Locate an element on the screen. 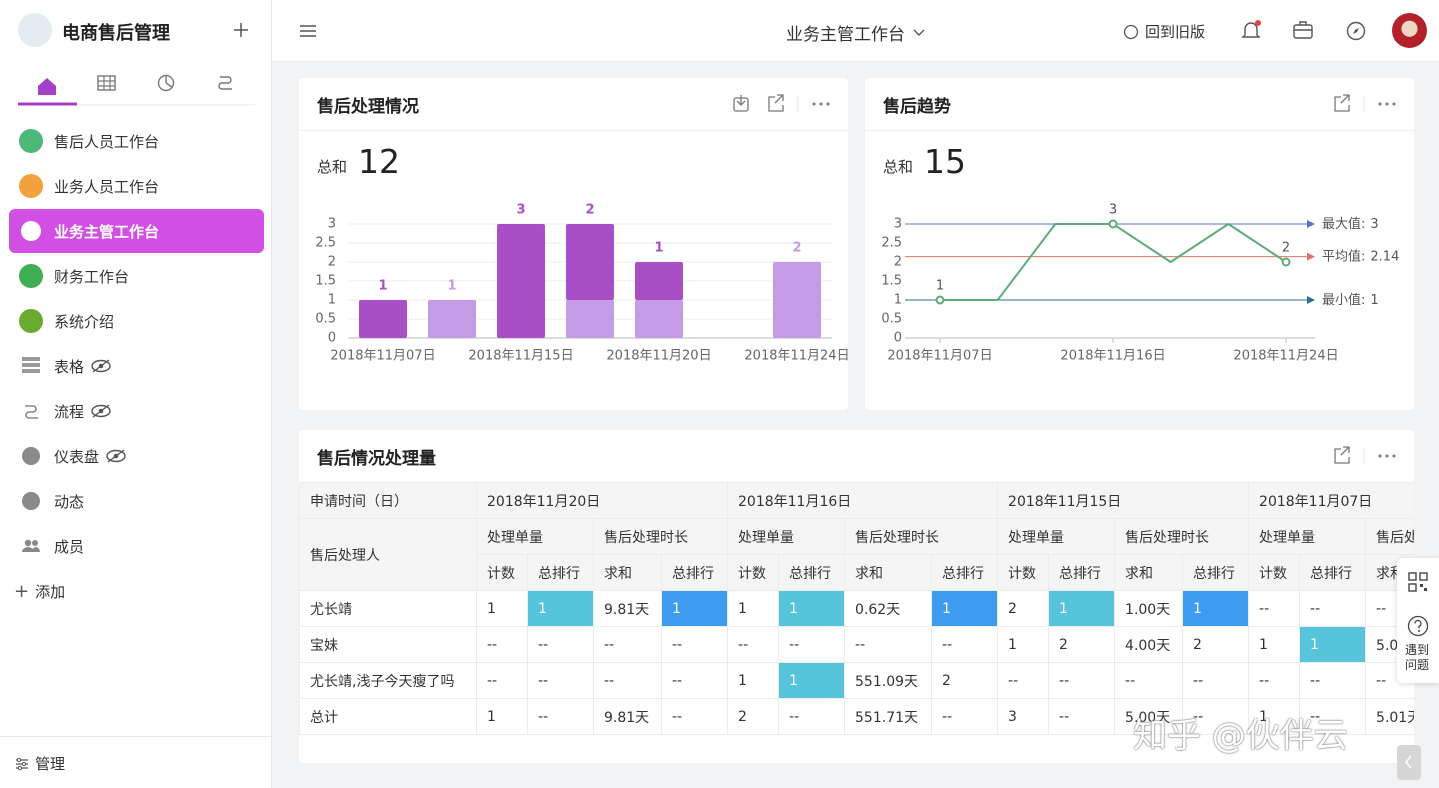 Image resolution: width=1439 pixels, height=788 pixels. nav-item: 系统介绍 is located at coordinates (136, 321).